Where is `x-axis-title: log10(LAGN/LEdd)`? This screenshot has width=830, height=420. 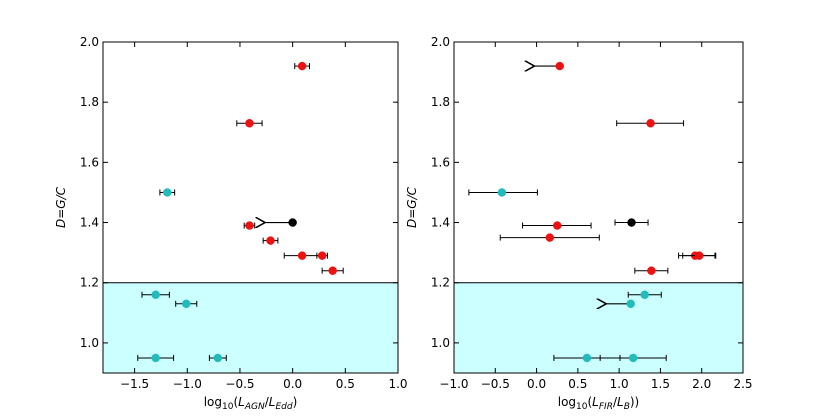 x-axis-title: log10(LAGN/LEdd) is located at coordinates (251, 403).